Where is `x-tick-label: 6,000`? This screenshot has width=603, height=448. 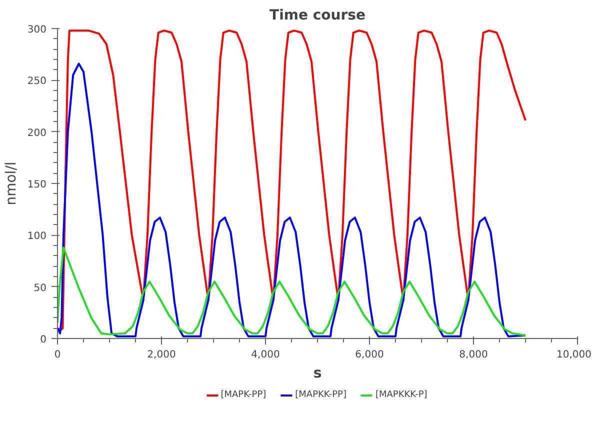
x-tick-label: 6,000 is located at coordinates (369, 355).